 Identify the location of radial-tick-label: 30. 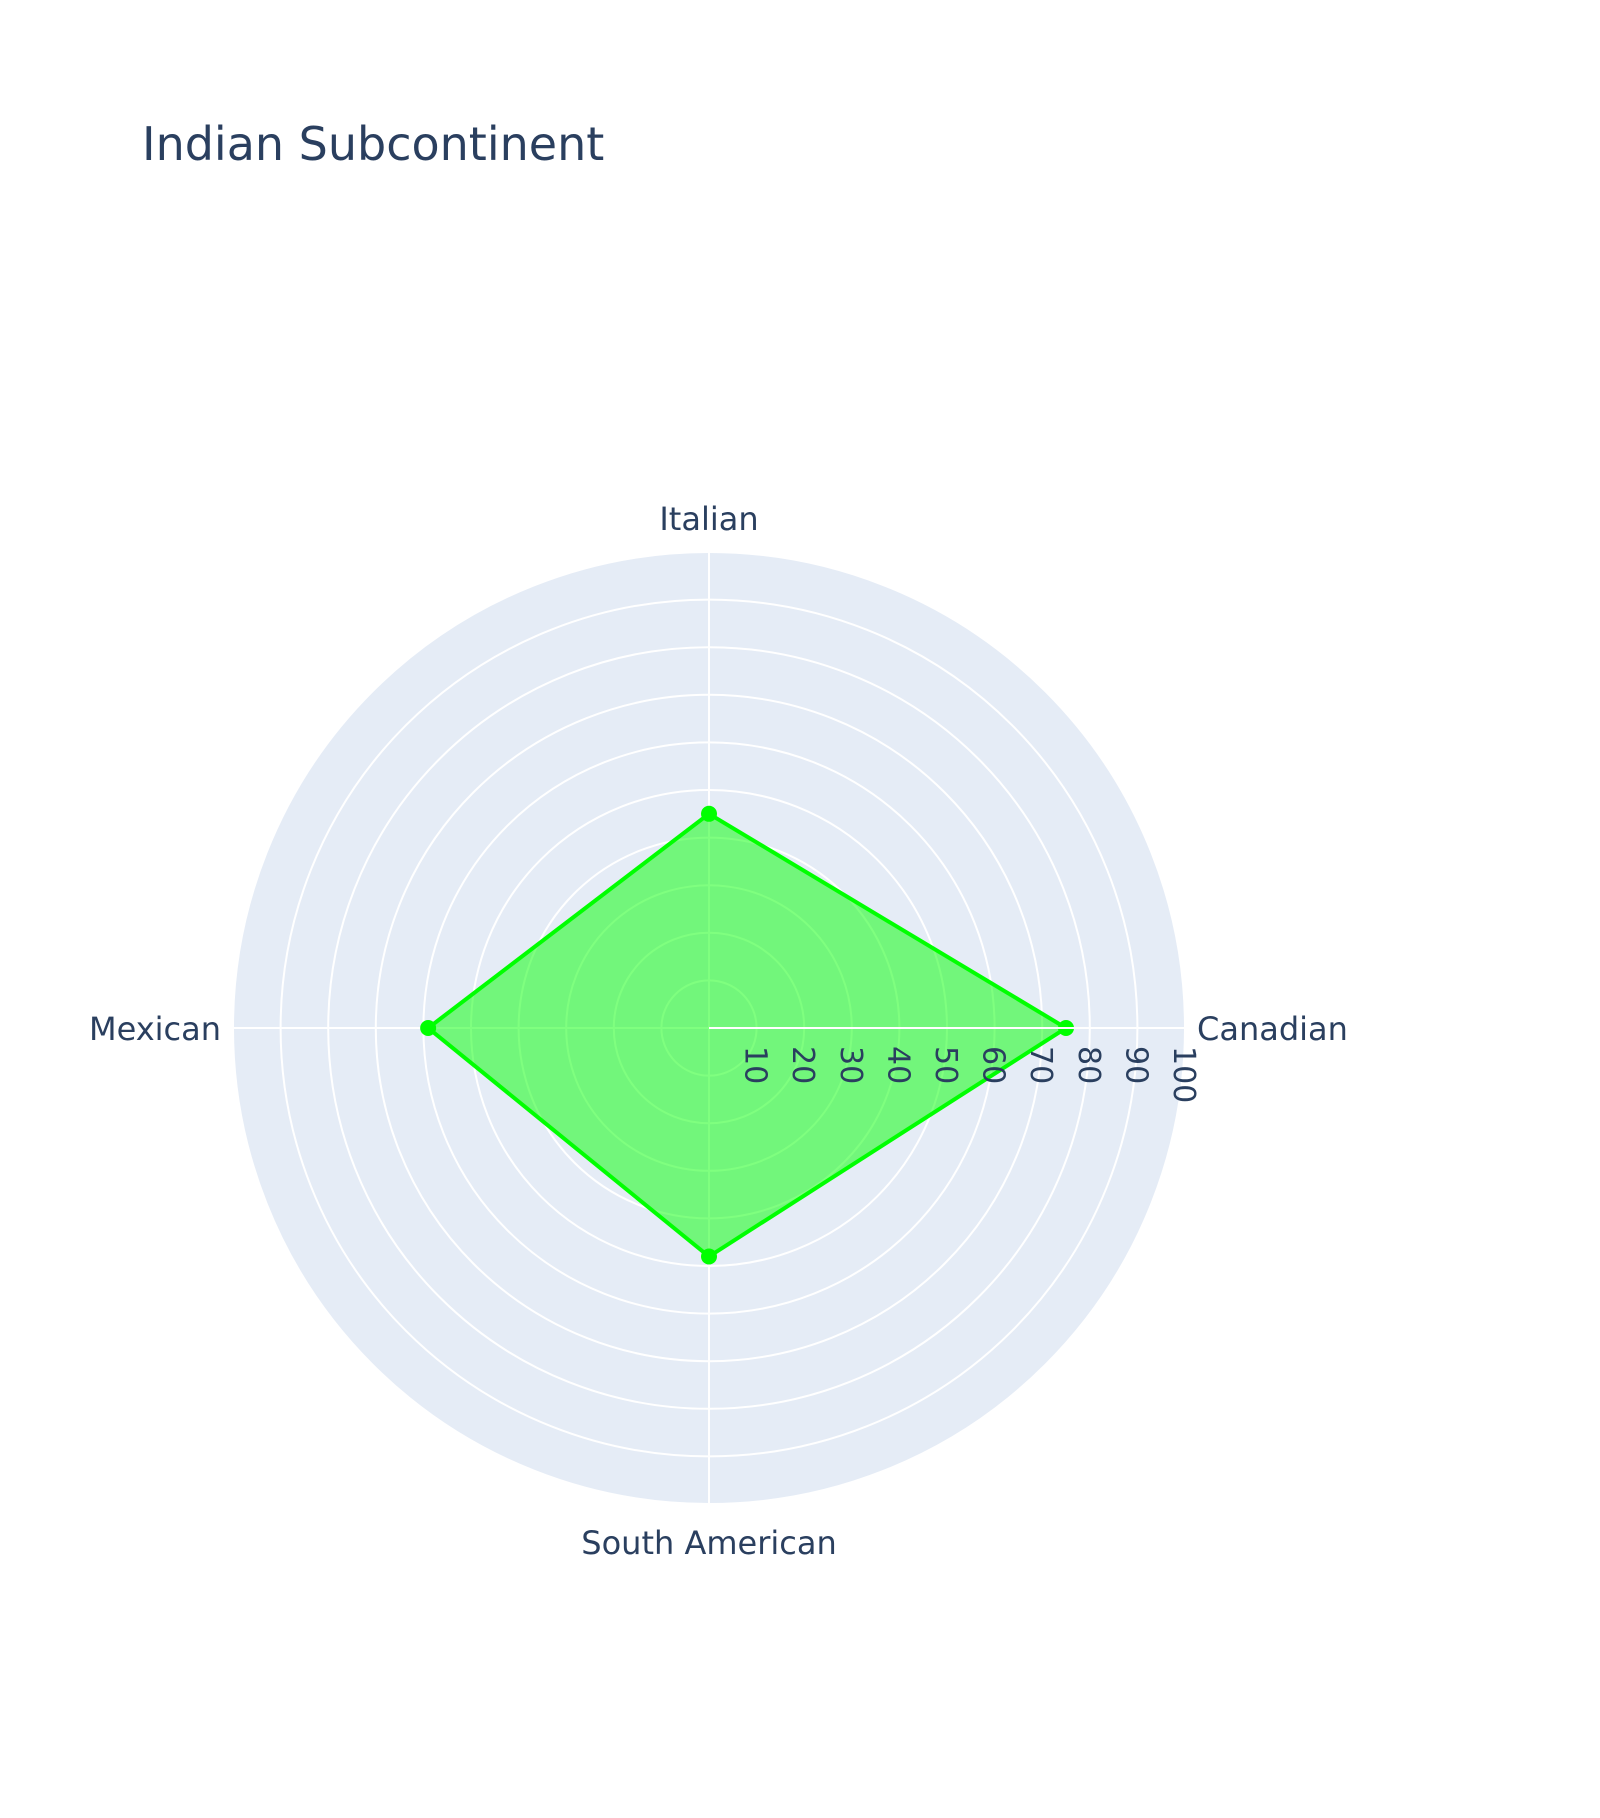
(850, 1065).